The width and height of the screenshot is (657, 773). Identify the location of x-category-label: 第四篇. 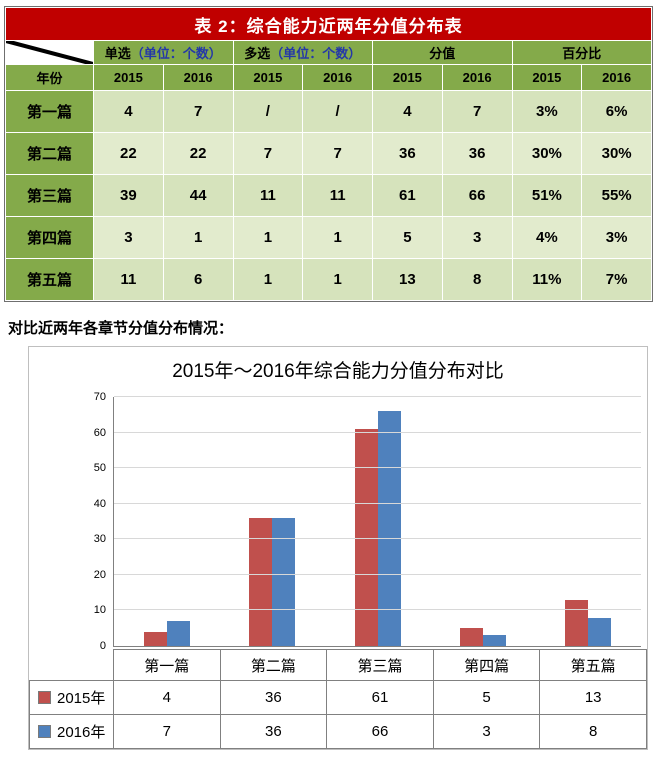
(486, 665).